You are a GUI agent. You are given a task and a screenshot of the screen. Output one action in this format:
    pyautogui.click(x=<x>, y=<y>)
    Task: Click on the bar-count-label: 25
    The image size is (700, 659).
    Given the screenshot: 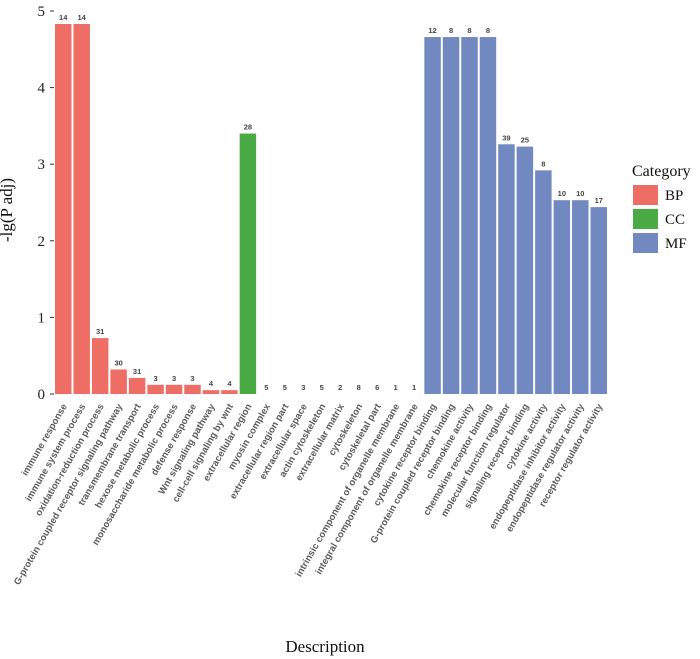 What is the action you would take?
    pyautogui.click(x=525, y=140)
    